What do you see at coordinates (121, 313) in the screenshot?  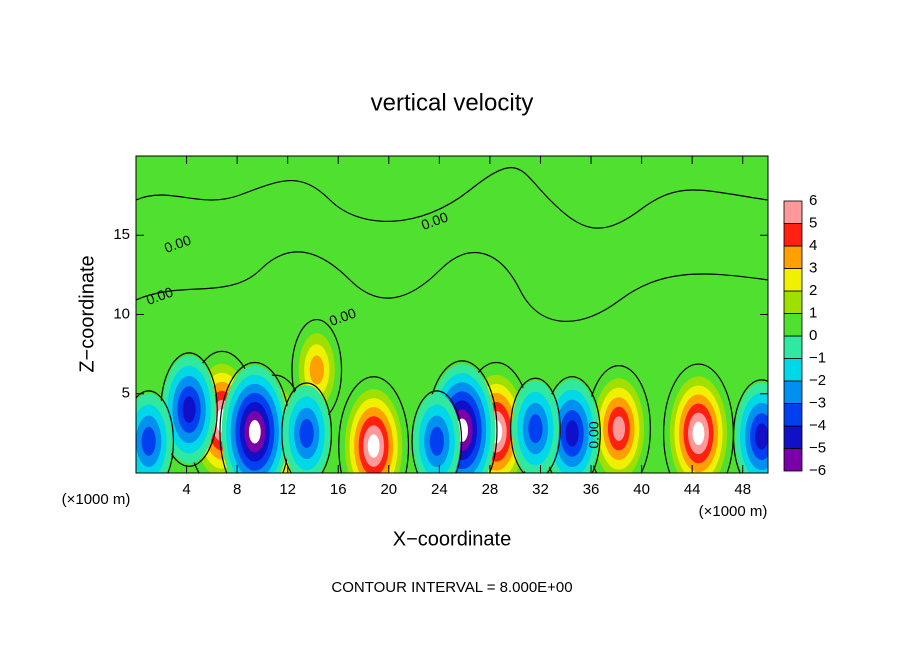 I see `y-tick-label: 10` at bounding box center [121, 313].